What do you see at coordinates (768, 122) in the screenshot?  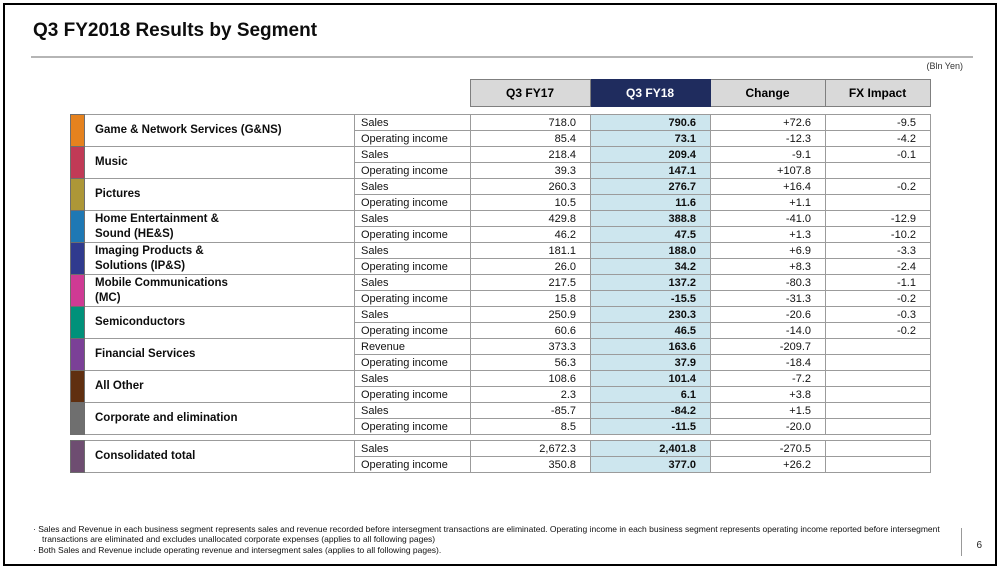 I see `change-value: +72.6` at bounding box center [768, 122].